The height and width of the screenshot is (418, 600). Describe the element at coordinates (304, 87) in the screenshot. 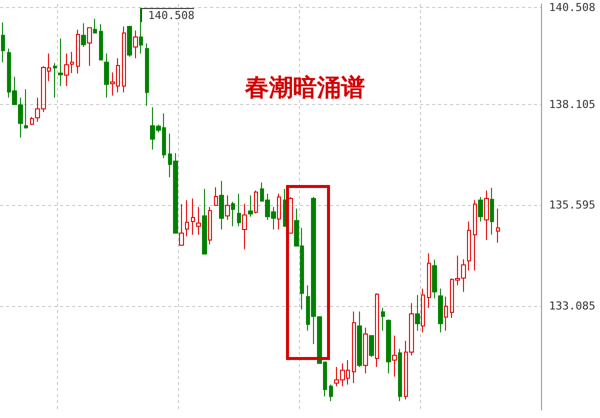

I see `text: 春潮暗涌谱` at that location.